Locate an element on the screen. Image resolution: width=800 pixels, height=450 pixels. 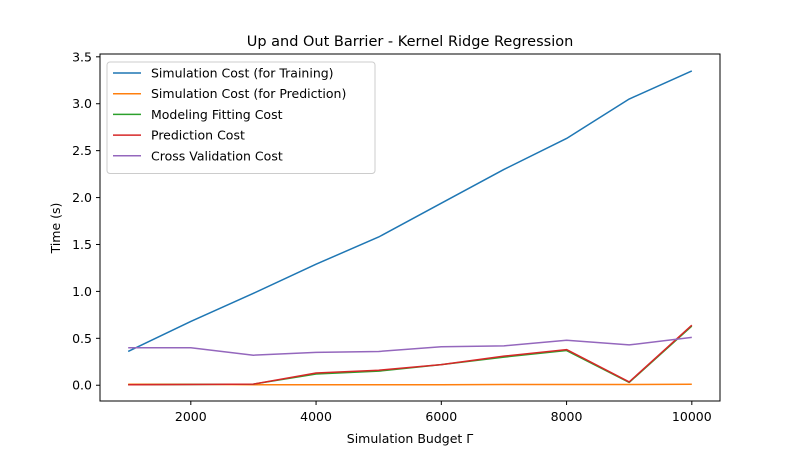
legend-label: Simulation Cost (for Prediction) is located at coordinates (248, 93).